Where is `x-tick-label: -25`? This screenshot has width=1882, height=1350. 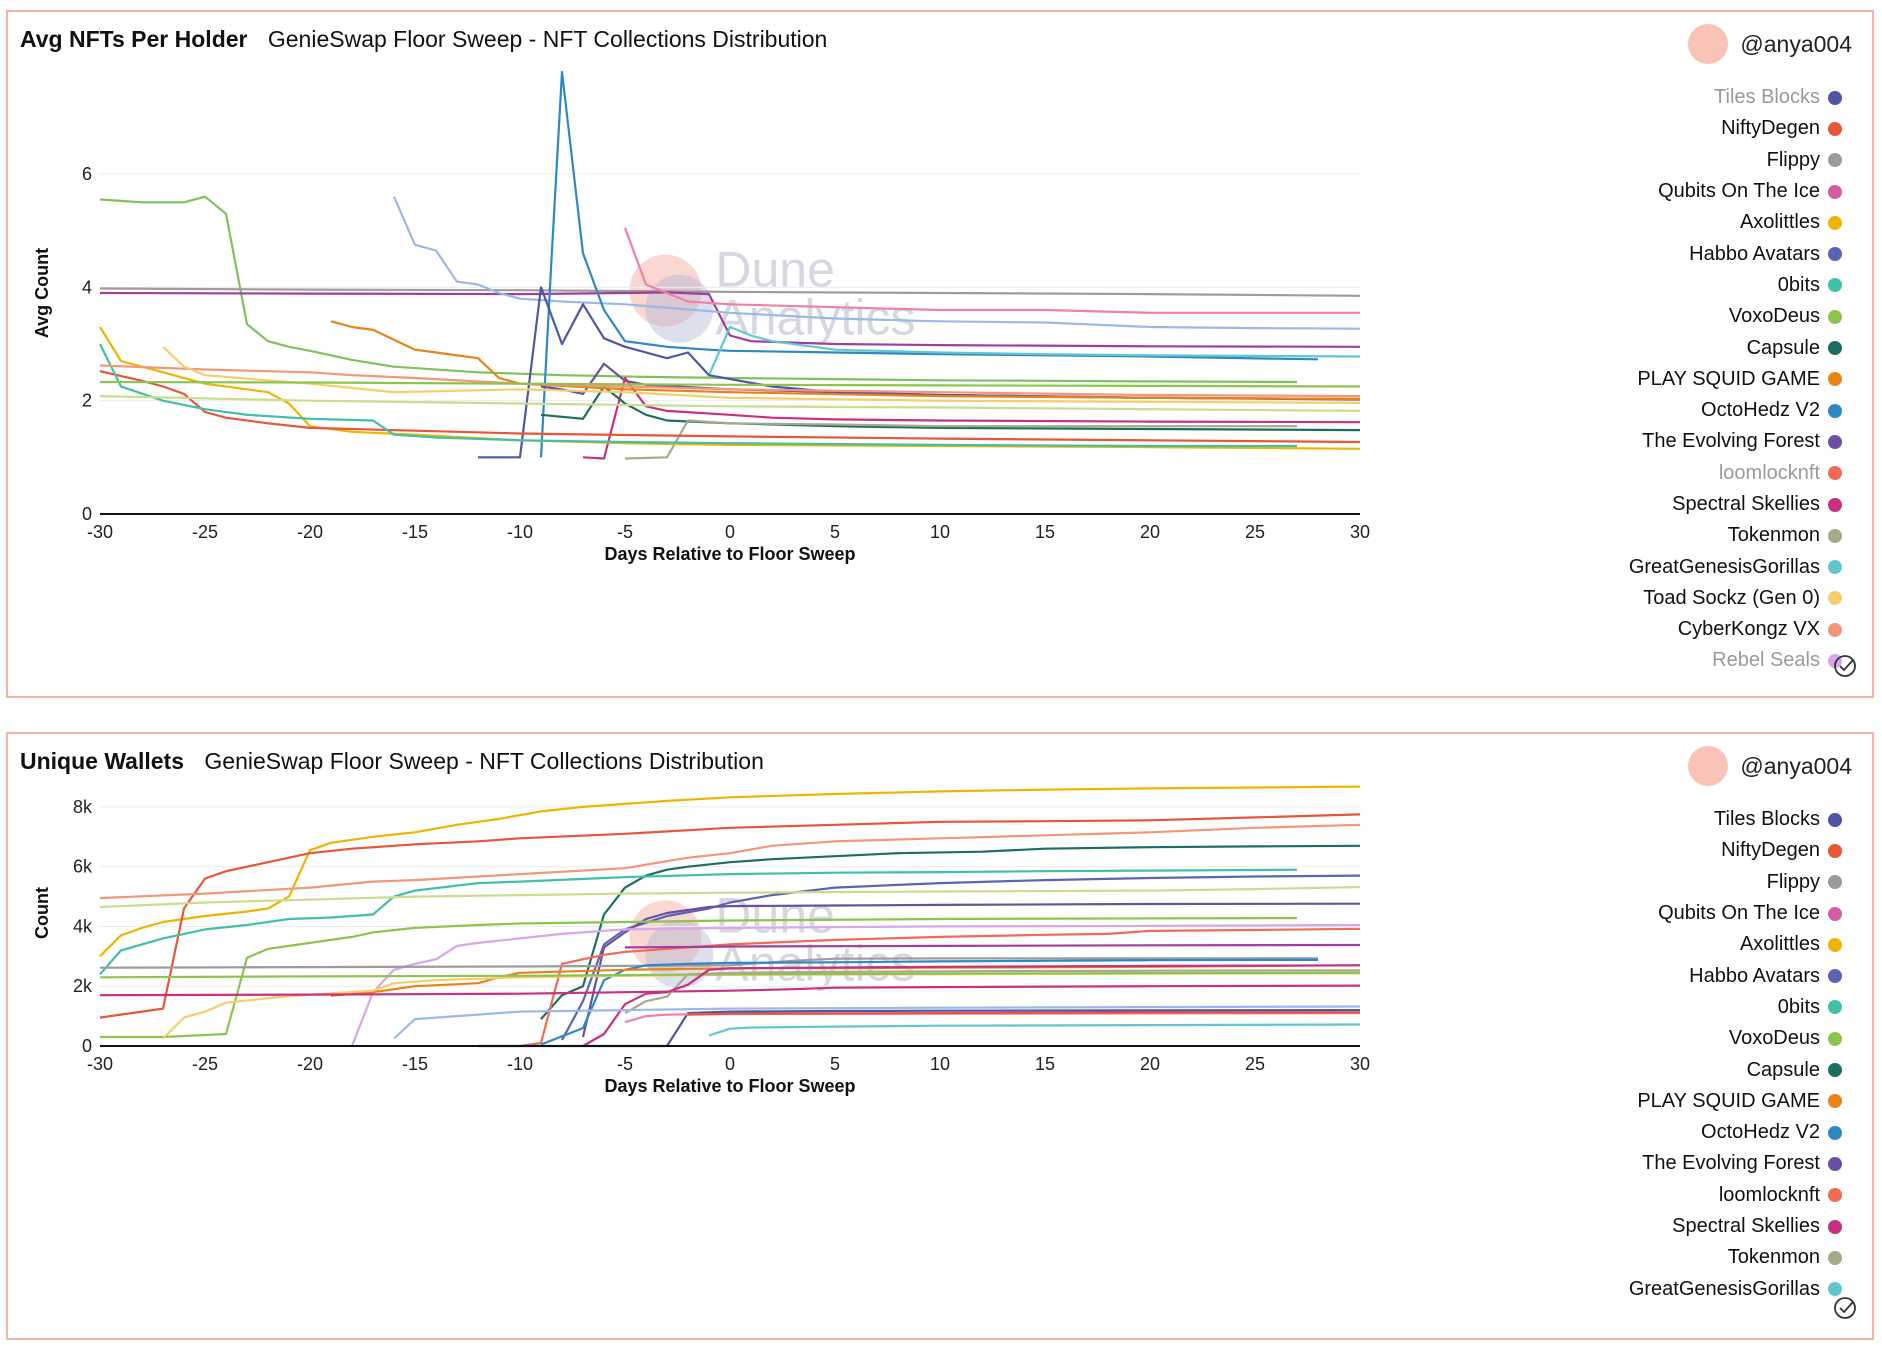
x-tick-label: -25 is located at coordinates (205, 1064).